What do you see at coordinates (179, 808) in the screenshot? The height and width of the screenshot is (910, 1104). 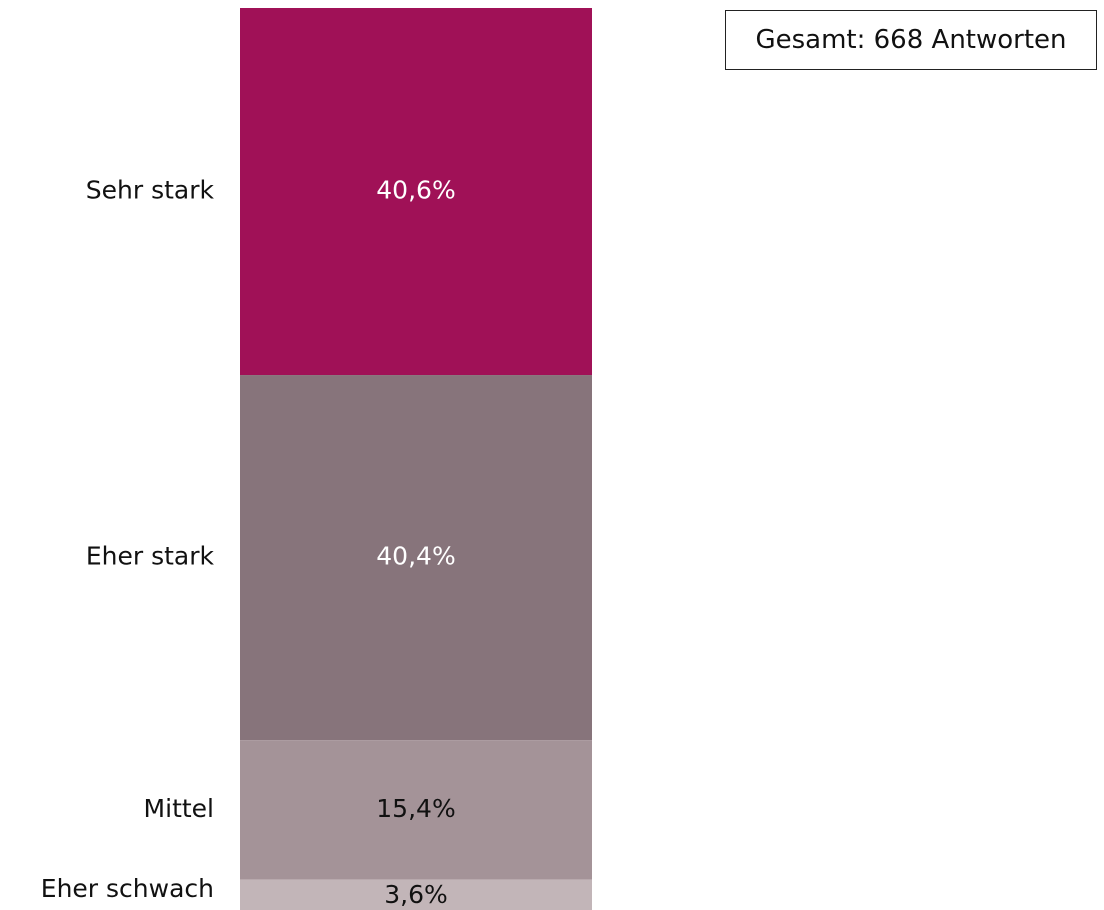 I see `category-label-mittel: Mittel` at bounding box center [179, 808].